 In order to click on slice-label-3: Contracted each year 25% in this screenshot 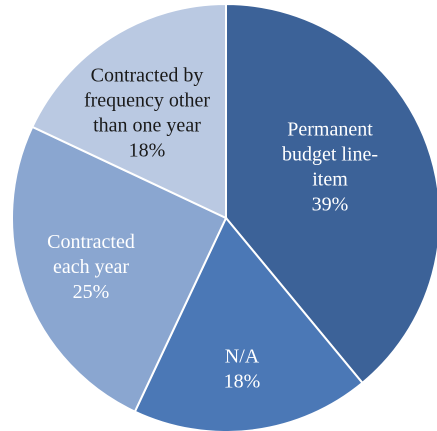, I will do `click(91, 267)`.